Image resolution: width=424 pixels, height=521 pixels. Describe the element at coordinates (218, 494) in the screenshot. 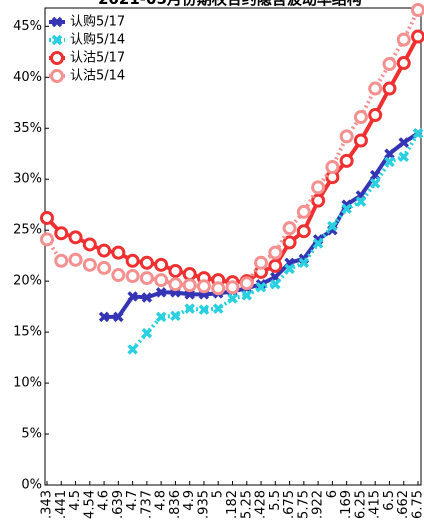

I see `x-tick-label: 5` at that location.